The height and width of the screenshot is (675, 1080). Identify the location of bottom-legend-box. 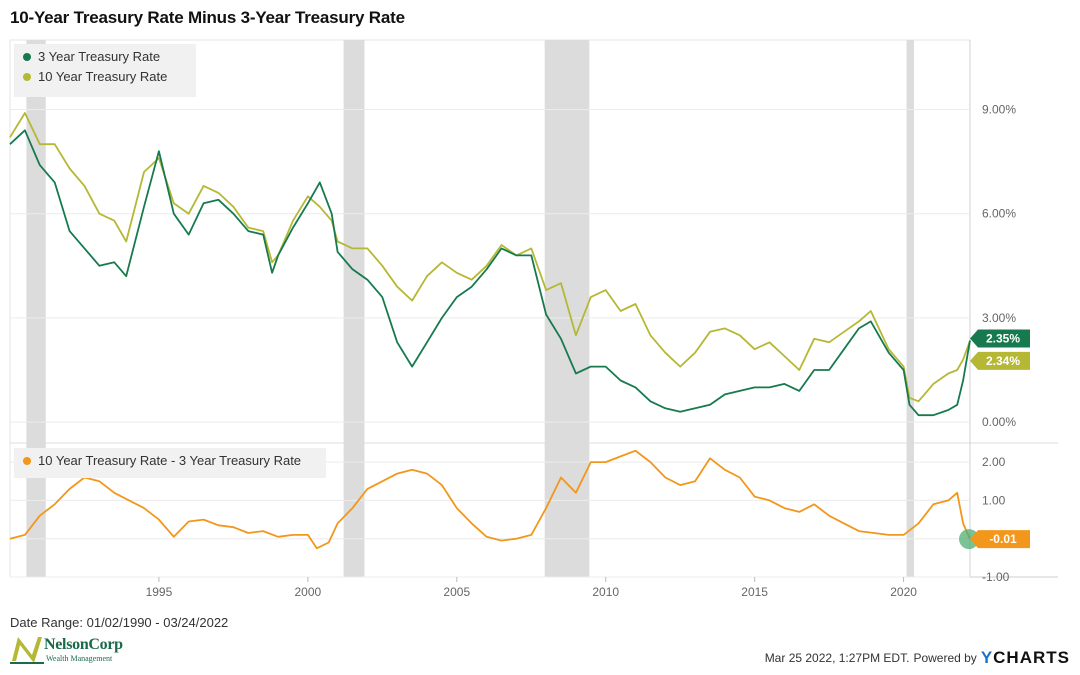
(170, 463).